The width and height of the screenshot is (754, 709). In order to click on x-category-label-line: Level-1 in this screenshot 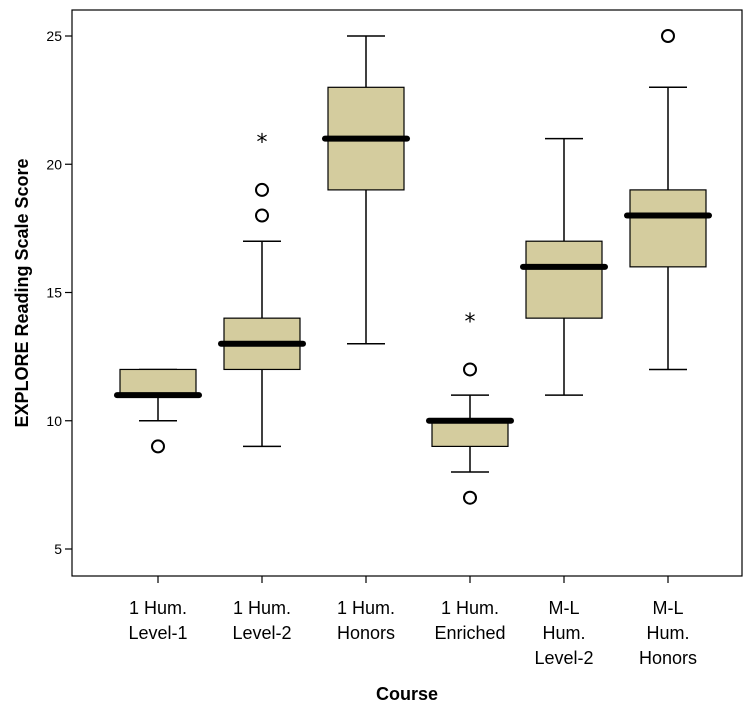, I will do `click(157, 633)`.